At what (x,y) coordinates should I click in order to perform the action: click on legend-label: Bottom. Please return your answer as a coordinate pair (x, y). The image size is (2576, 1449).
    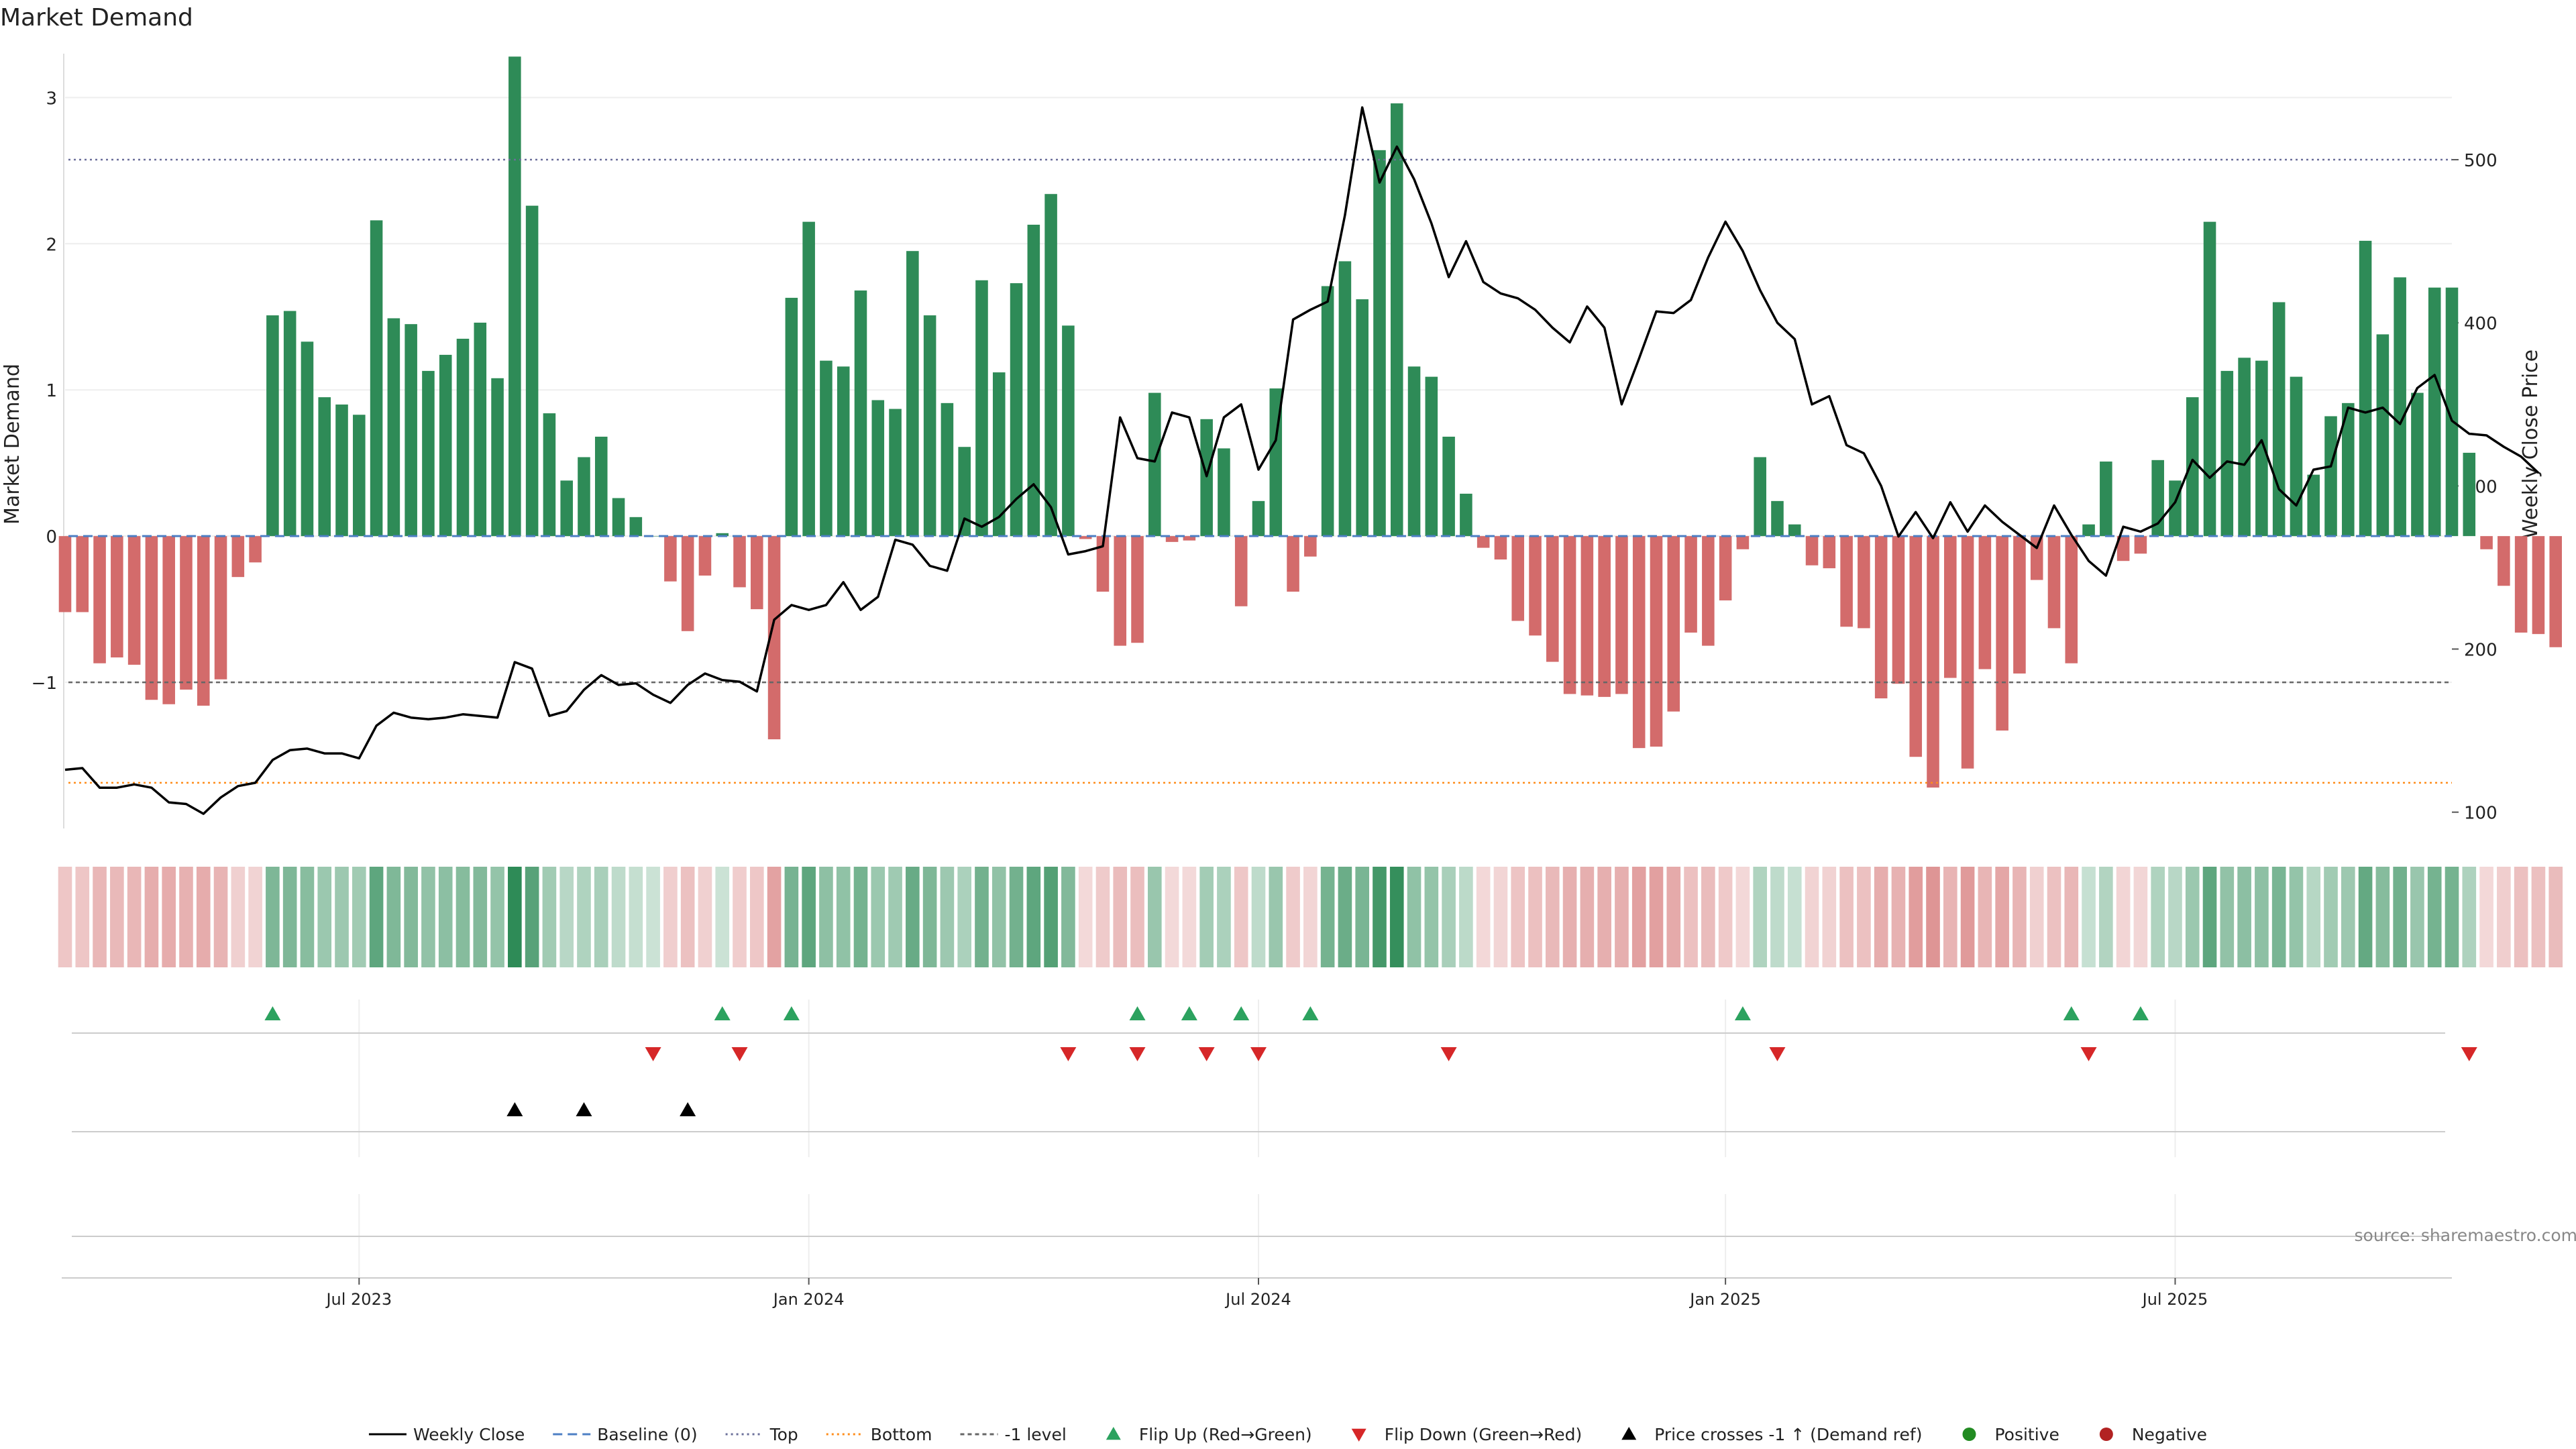
    Looking at the image, I should click on (901, 1434).